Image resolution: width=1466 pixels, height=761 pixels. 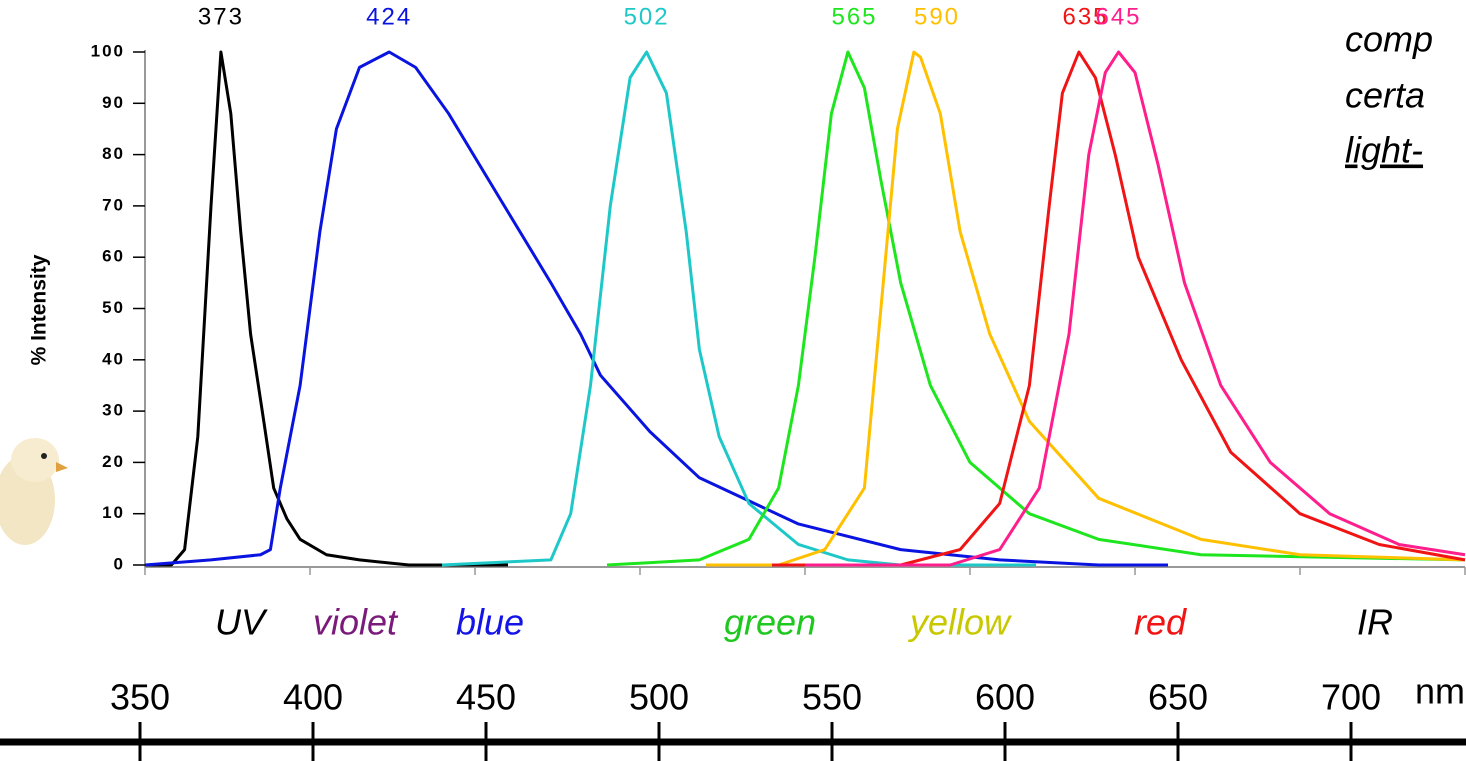 What do you see at coordinates (313, 697) in the screenshot?
I see `ruler-label: 400` at bounding box center [313, 697].